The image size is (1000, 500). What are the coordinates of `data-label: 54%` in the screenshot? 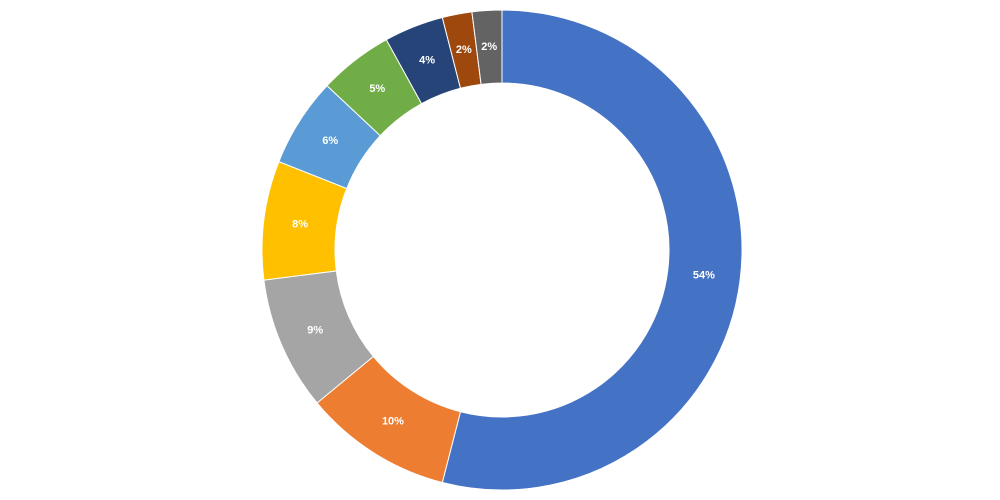 It's located at (704, 275).